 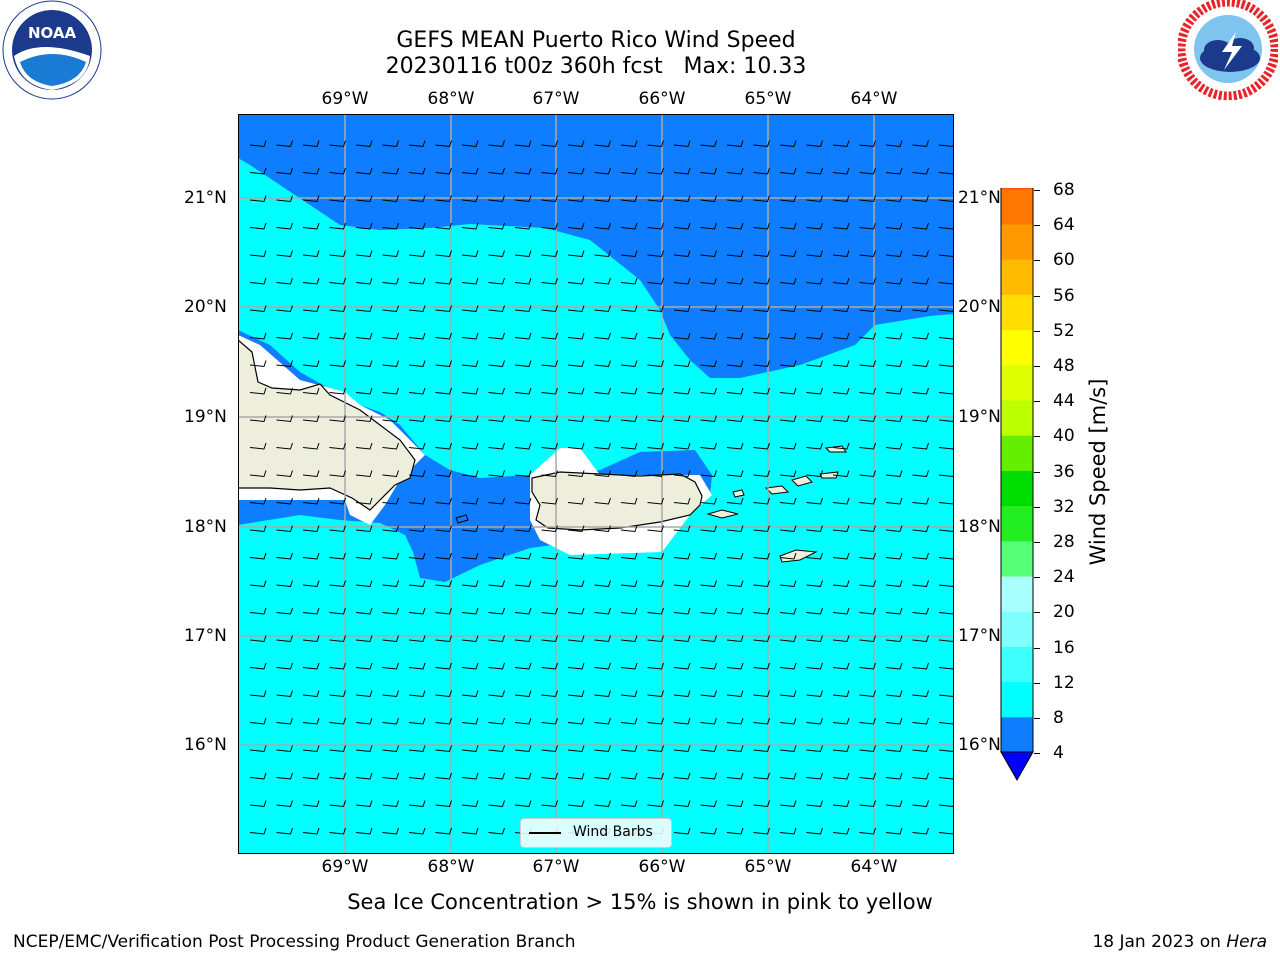 I want to click on lat-label-left: 17°N, so click(x=205, y=636).